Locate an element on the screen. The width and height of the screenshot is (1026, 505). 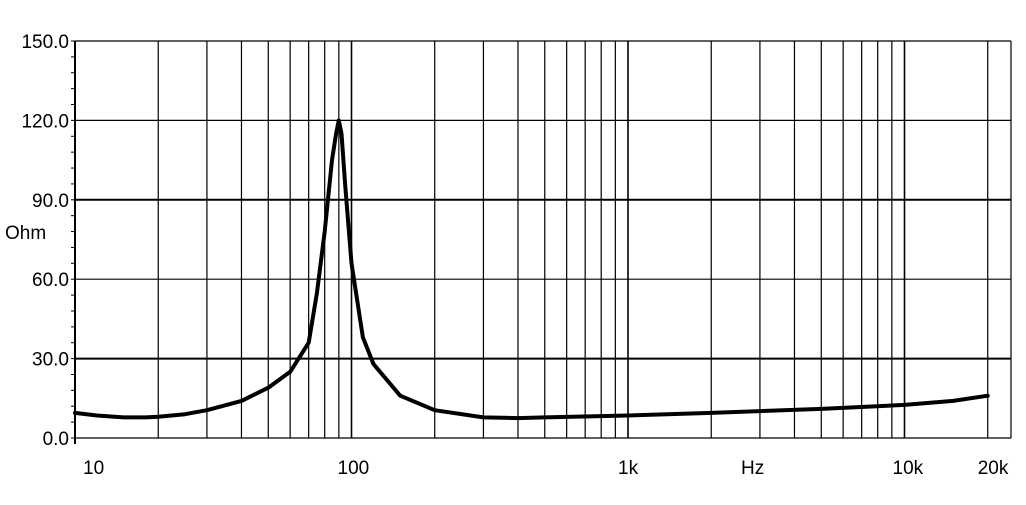
x-axis-ticks: 10 100 1k 10k 20k is located at coordinates (546, 468).